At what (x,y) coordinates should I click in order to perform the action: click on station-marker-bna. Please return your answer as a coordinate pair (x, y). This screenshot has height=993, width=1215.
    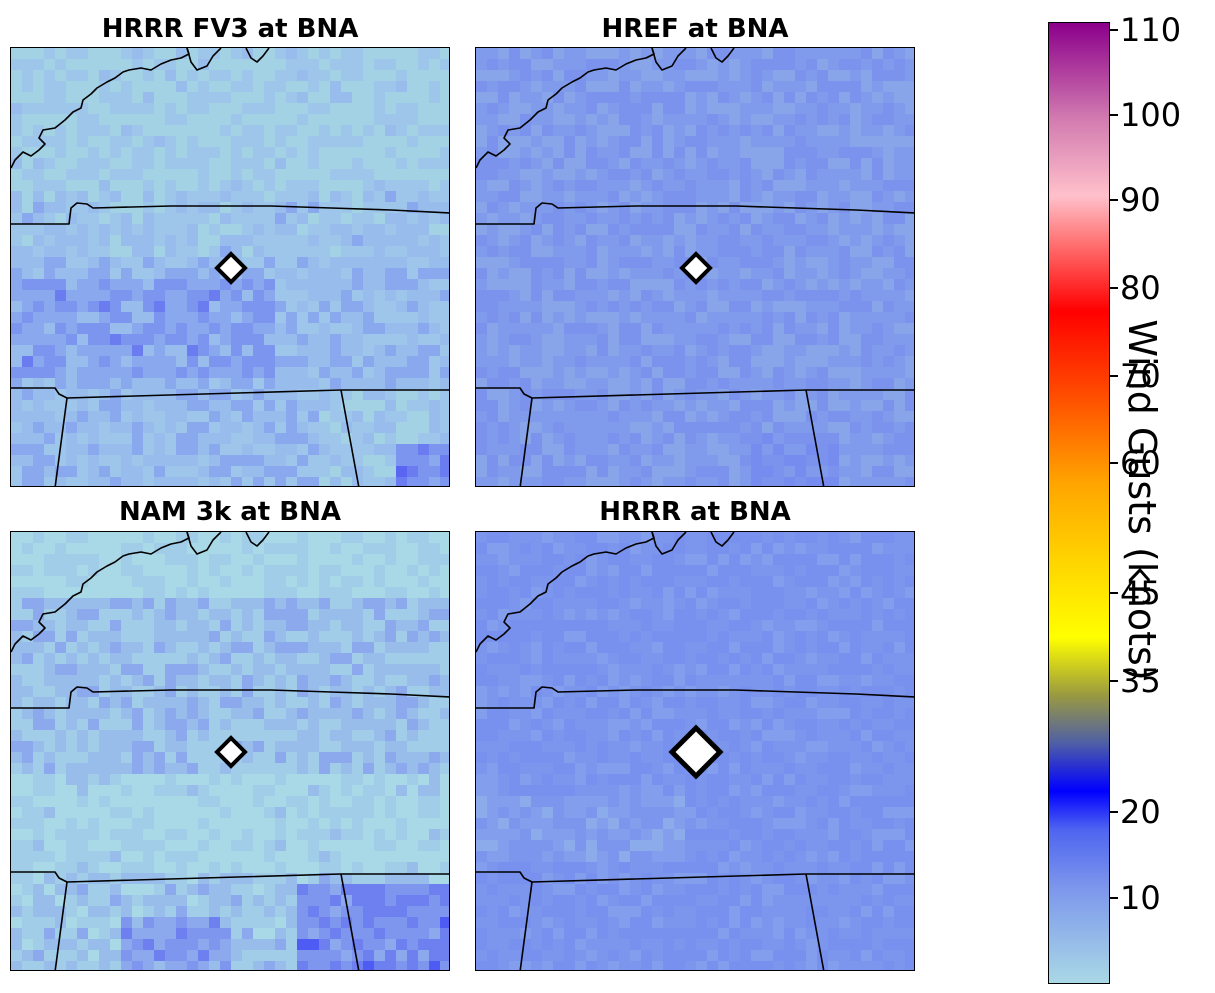
    Looking at the image, I should click on (231, 752).